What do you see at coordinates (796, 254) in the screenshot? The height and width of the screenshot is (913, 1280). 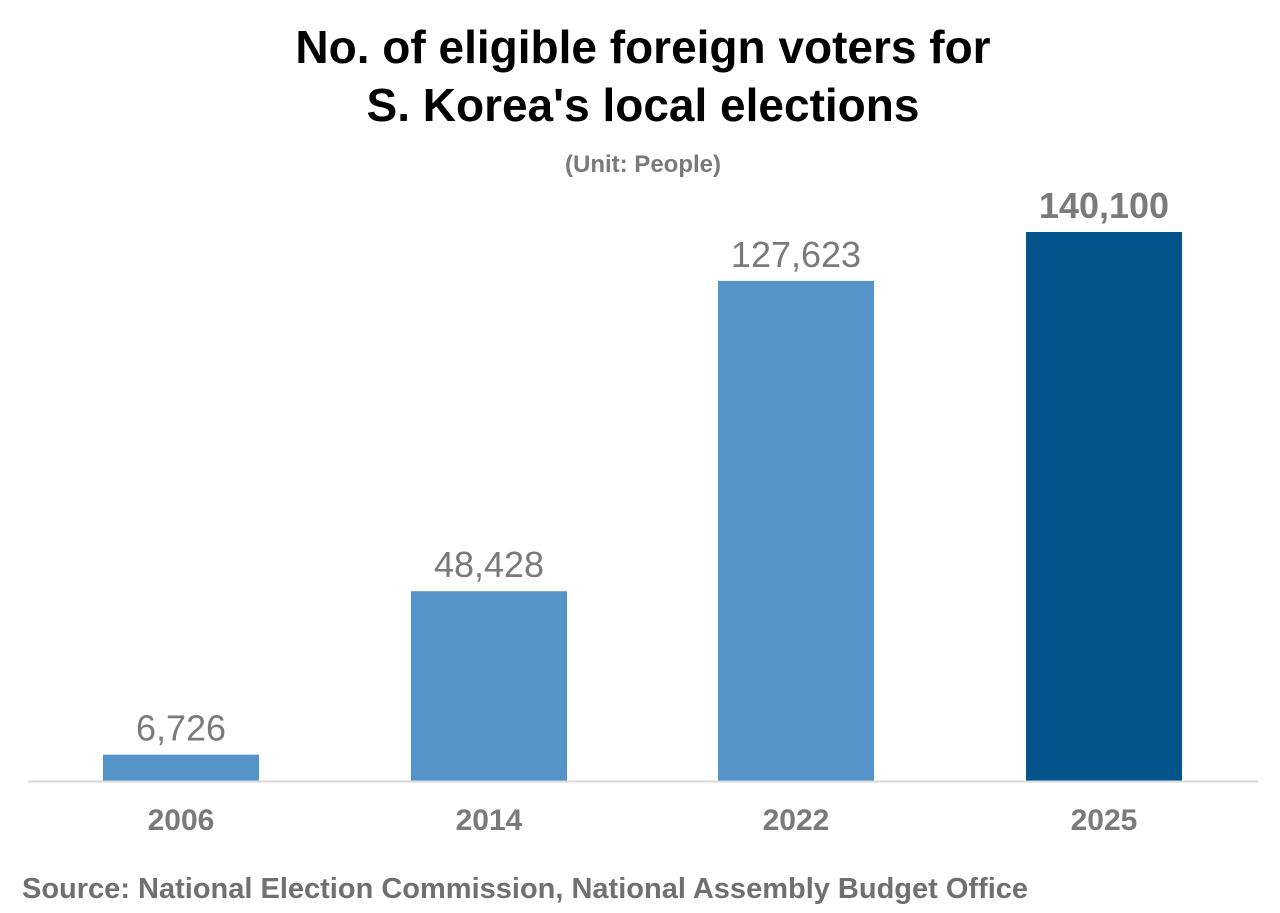 I see `data-label-2022: 127,623` at bounding box center [796, 254].